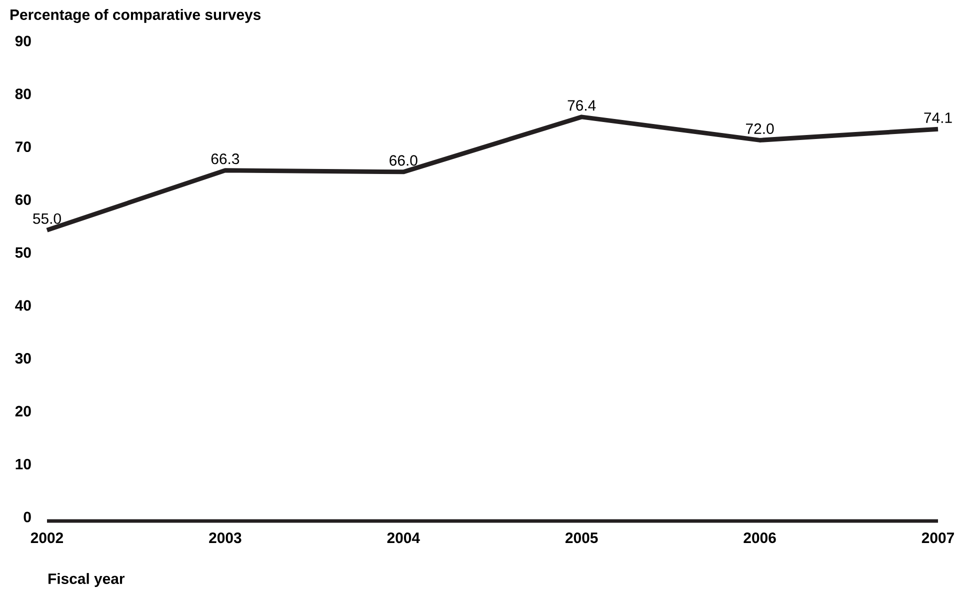  Describe the element at coordinates (938, 538) in the screenshot. I see `x-tick-label: 2007` at that location.